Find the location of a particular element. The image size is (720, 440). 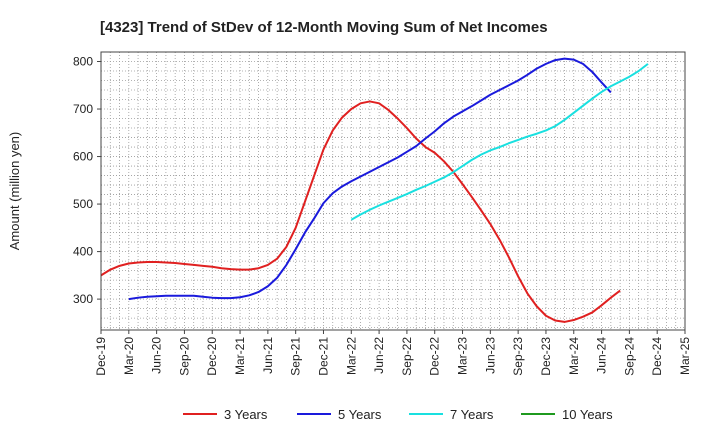

x-tick-label: Dec-23 is located at coordinates (546, 356).